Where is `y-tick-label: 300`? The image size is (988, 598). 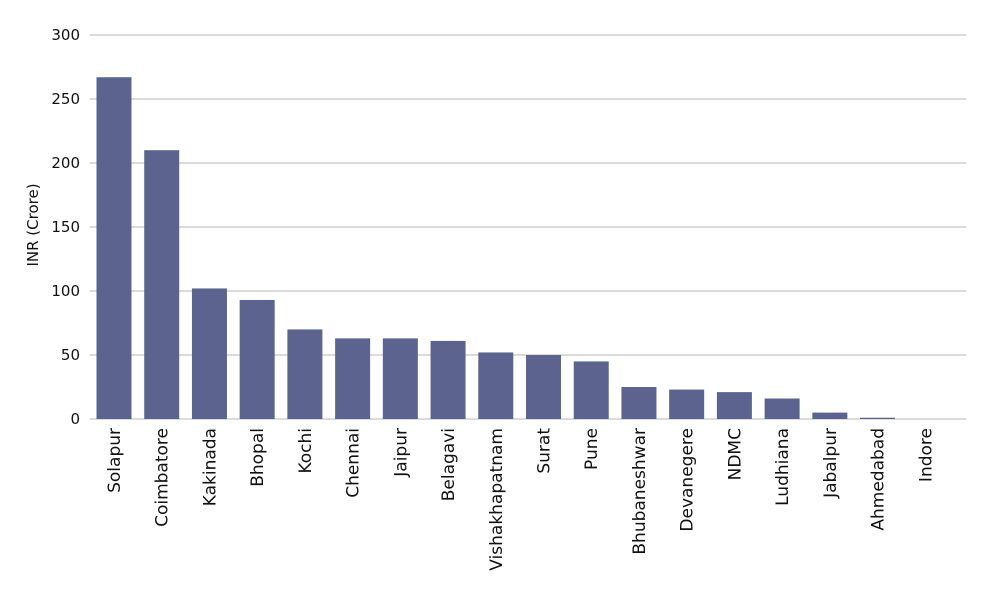 y-tick-label: 300 is located at coordinates (65, 35).